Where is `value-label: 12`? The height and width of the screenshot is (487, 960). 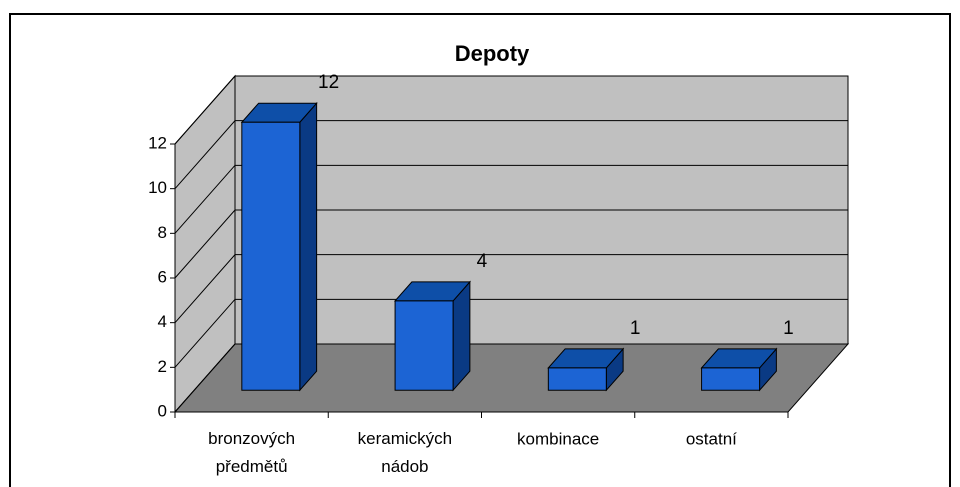 value-label: 12 is located at coordinates (328, 82).